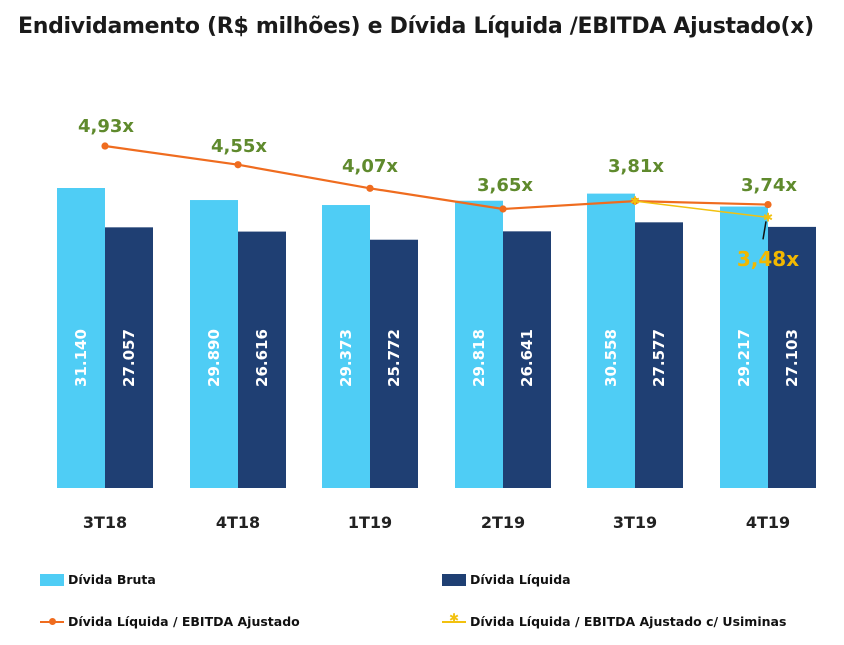 The width and height of the screenshot is (844, 645). Describe the element at coordinates (184, 621) in the screenshot. I see `legend-label-ratio: Dívida Líquida / EBITDA Ajustado` at that location.